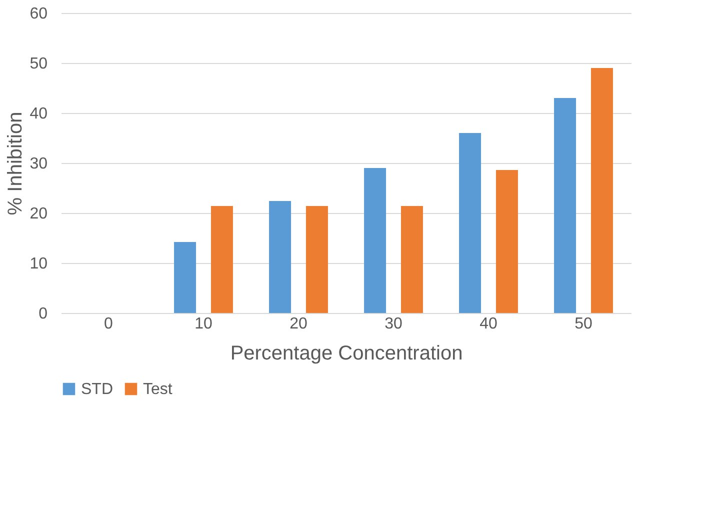  I want to click on x-tick-label: 30, so click(393, 324).